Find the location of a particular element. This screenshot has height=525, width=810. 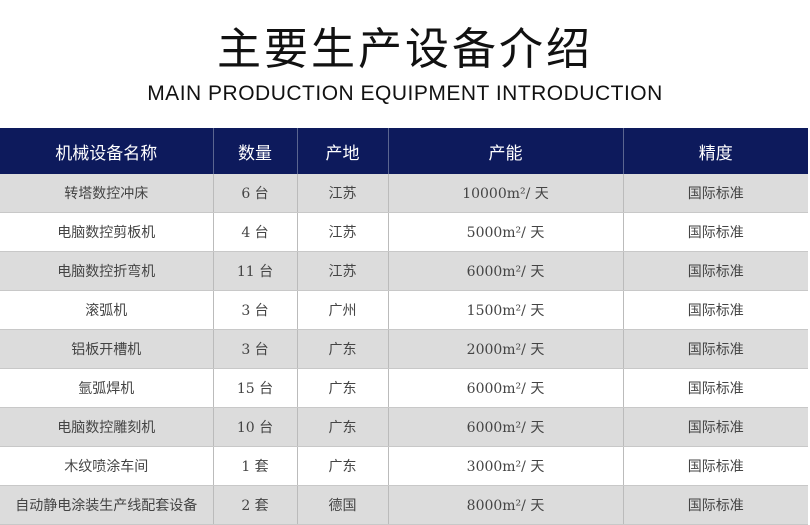

cell-capacity: 2000m²/ 天 is located at coordinates (506, 349).